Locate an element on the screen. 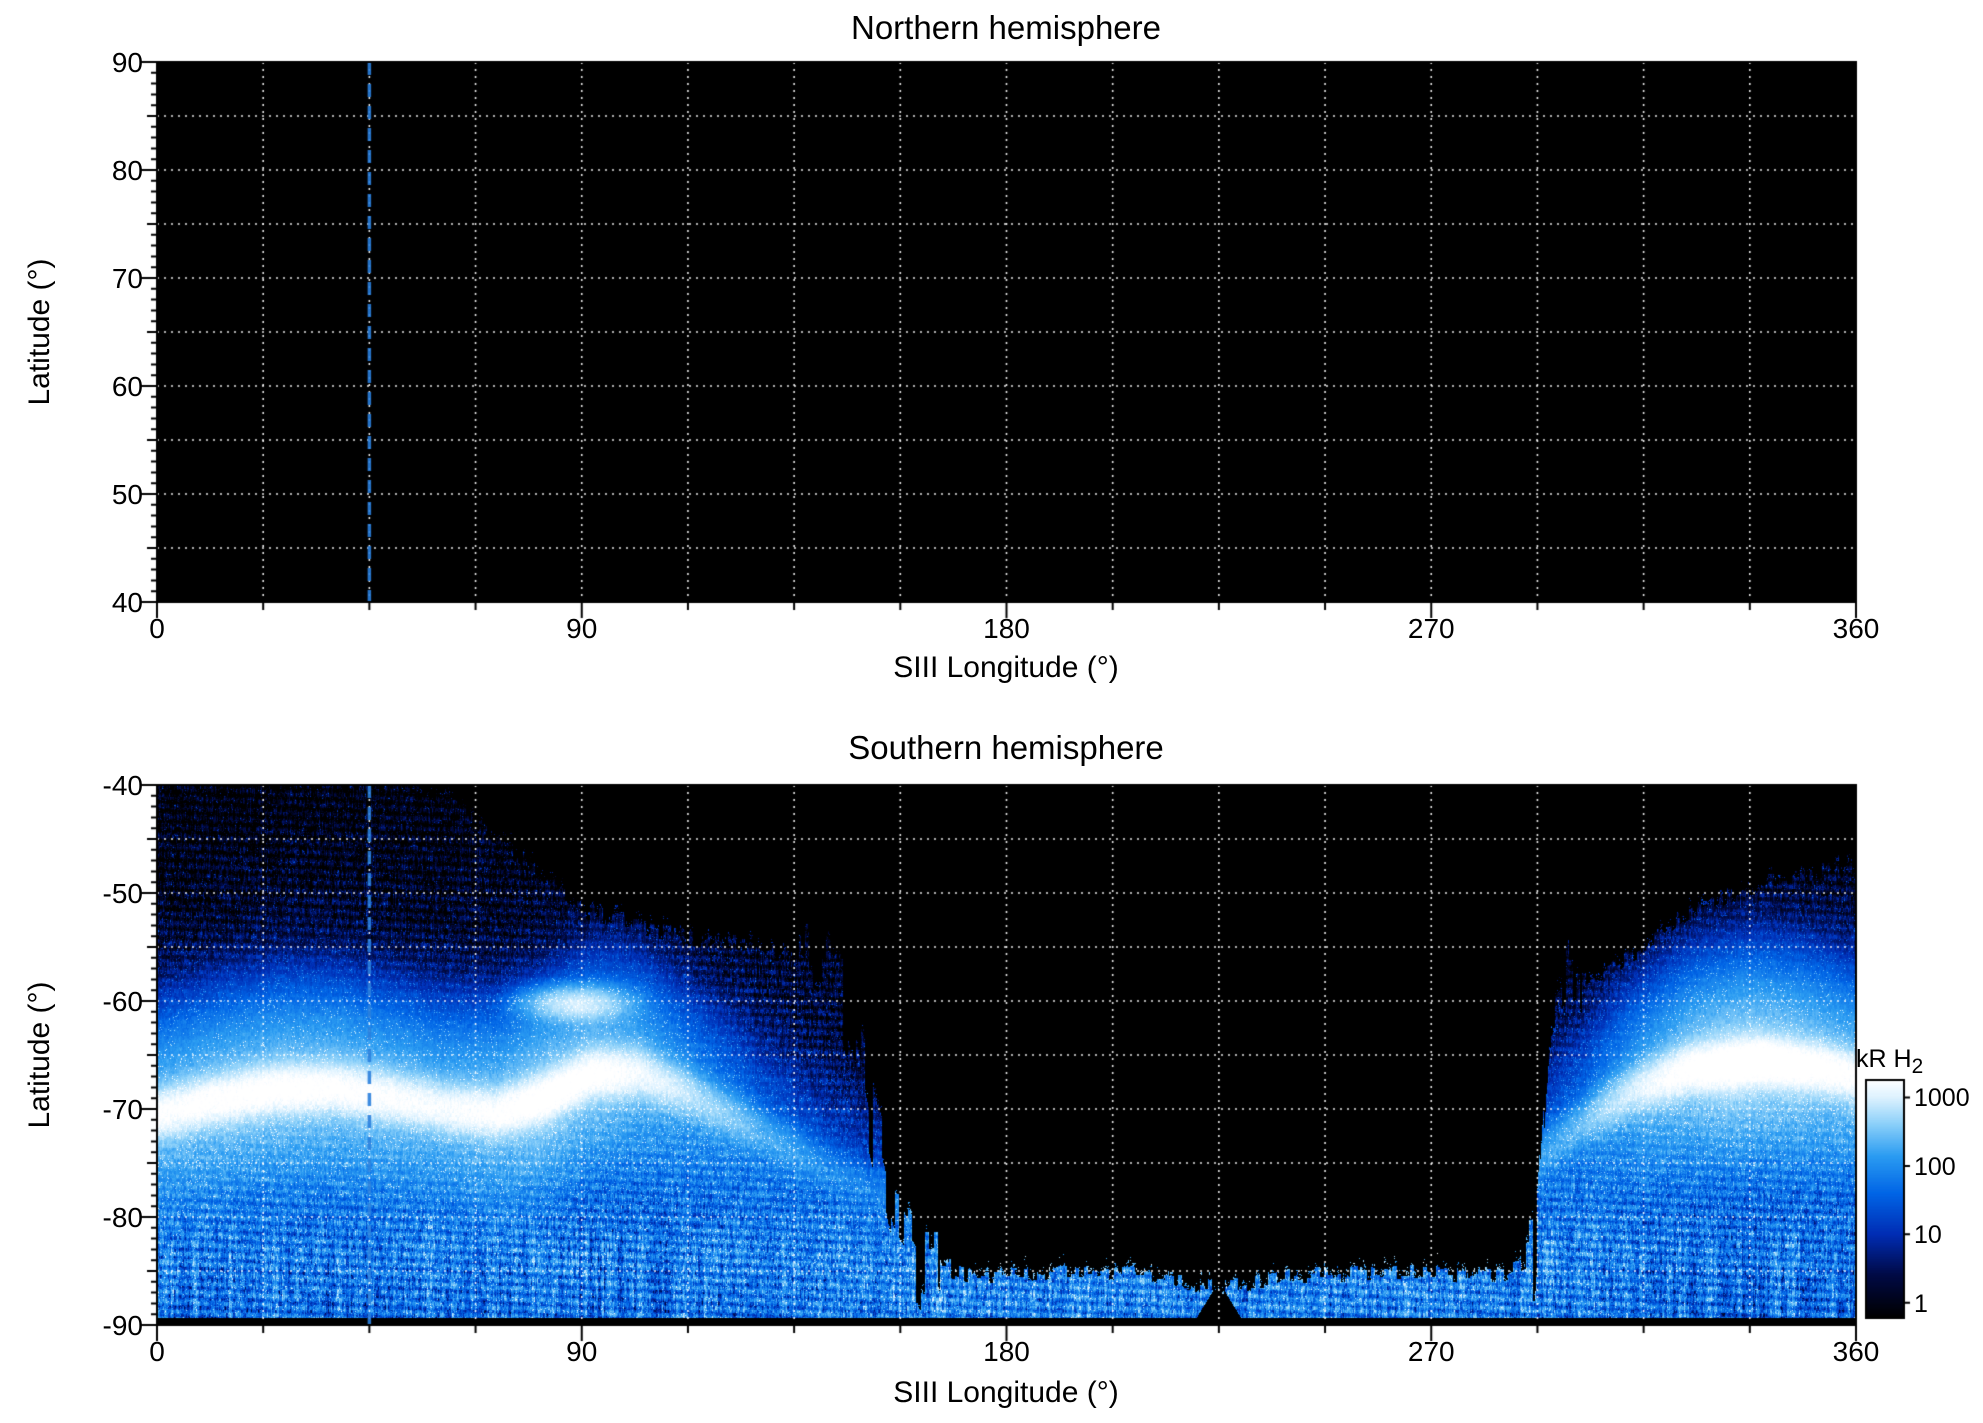 The image size is (1983, 1423). y-tick-label: 80 is located at coordinates (127, 170).